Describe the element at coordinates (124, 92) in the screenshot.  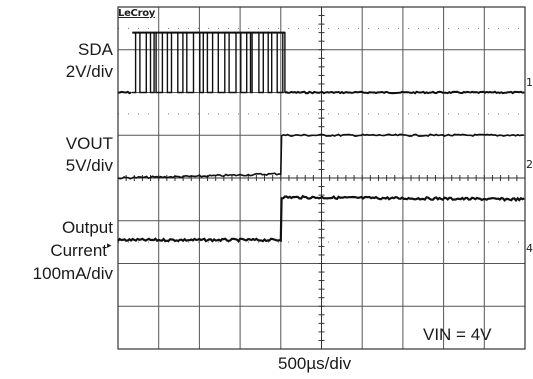
I see `sda-trace-pre` at that location.